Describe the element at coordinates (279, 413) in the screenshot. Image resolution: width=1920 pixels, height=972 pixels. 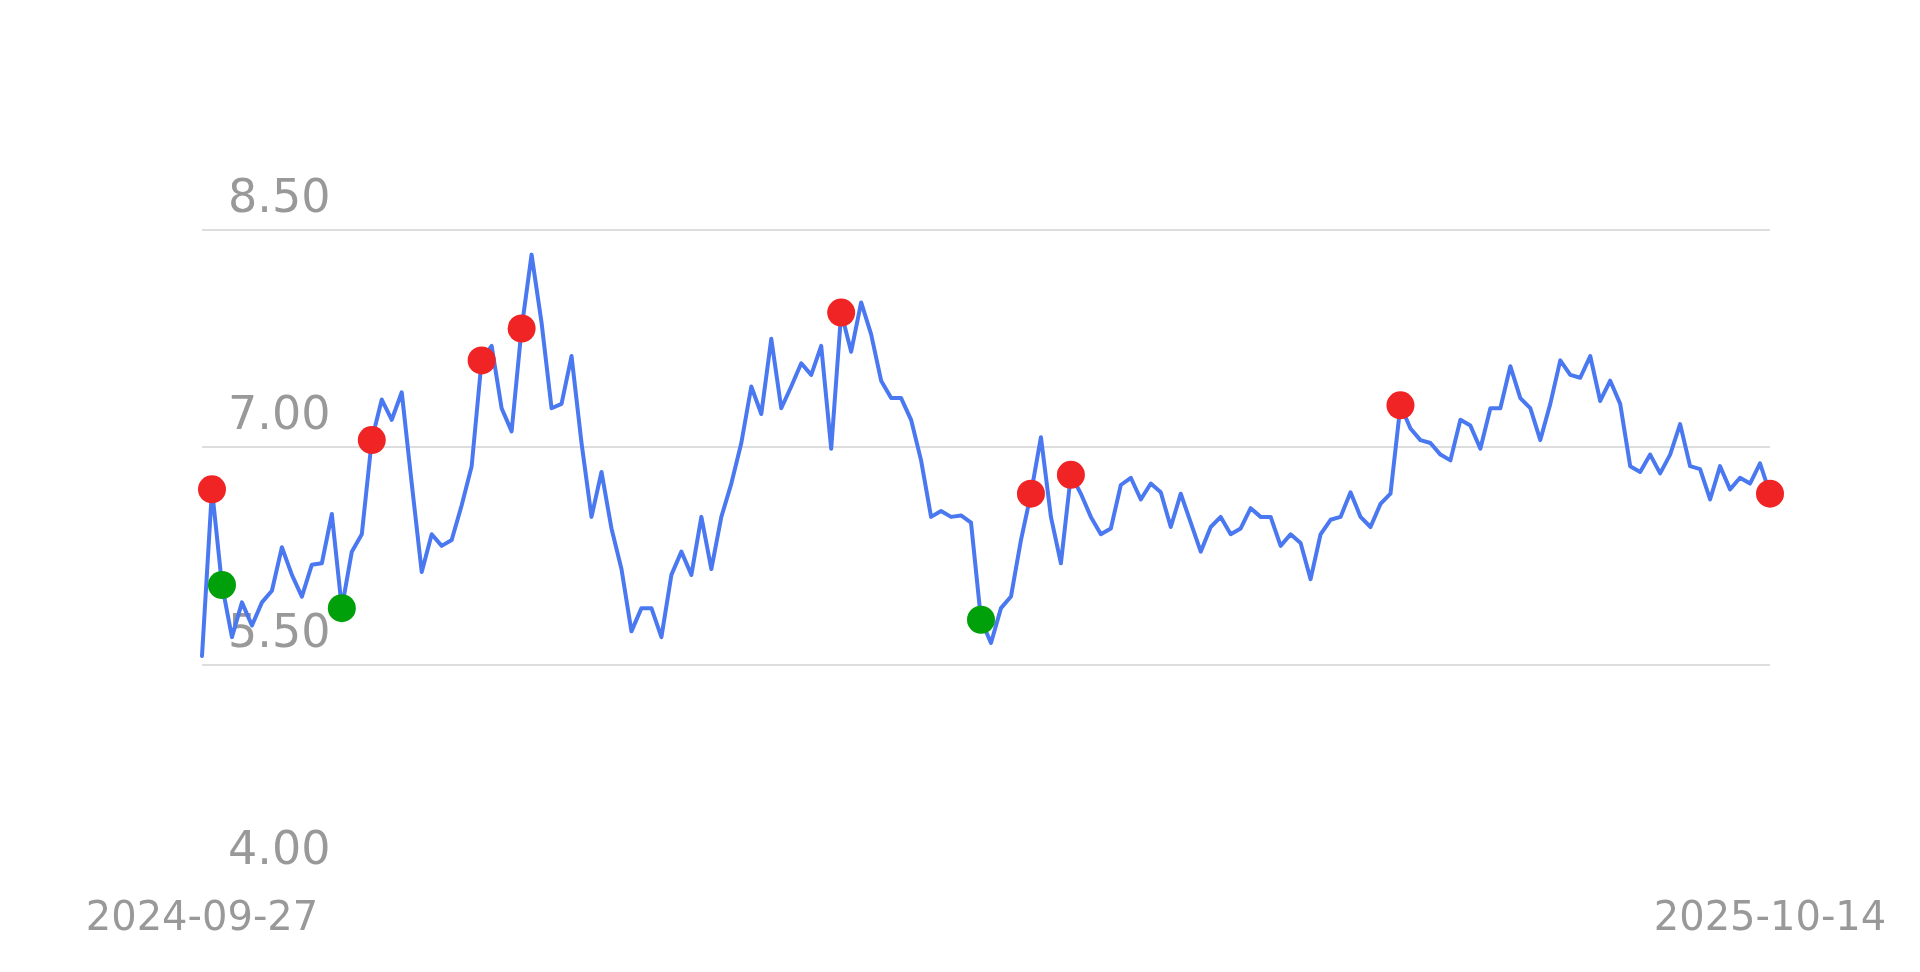
I see `y-tick-label: 7.00` at that location.